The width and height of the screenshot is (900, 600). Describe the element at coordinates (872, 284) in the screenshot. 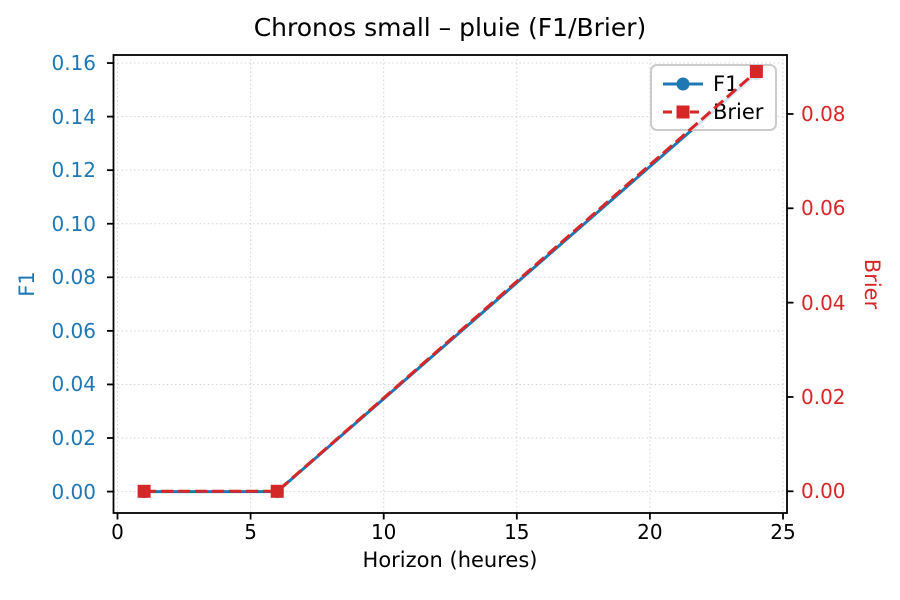

I see `y-axis-label-right: Brier` at that location.